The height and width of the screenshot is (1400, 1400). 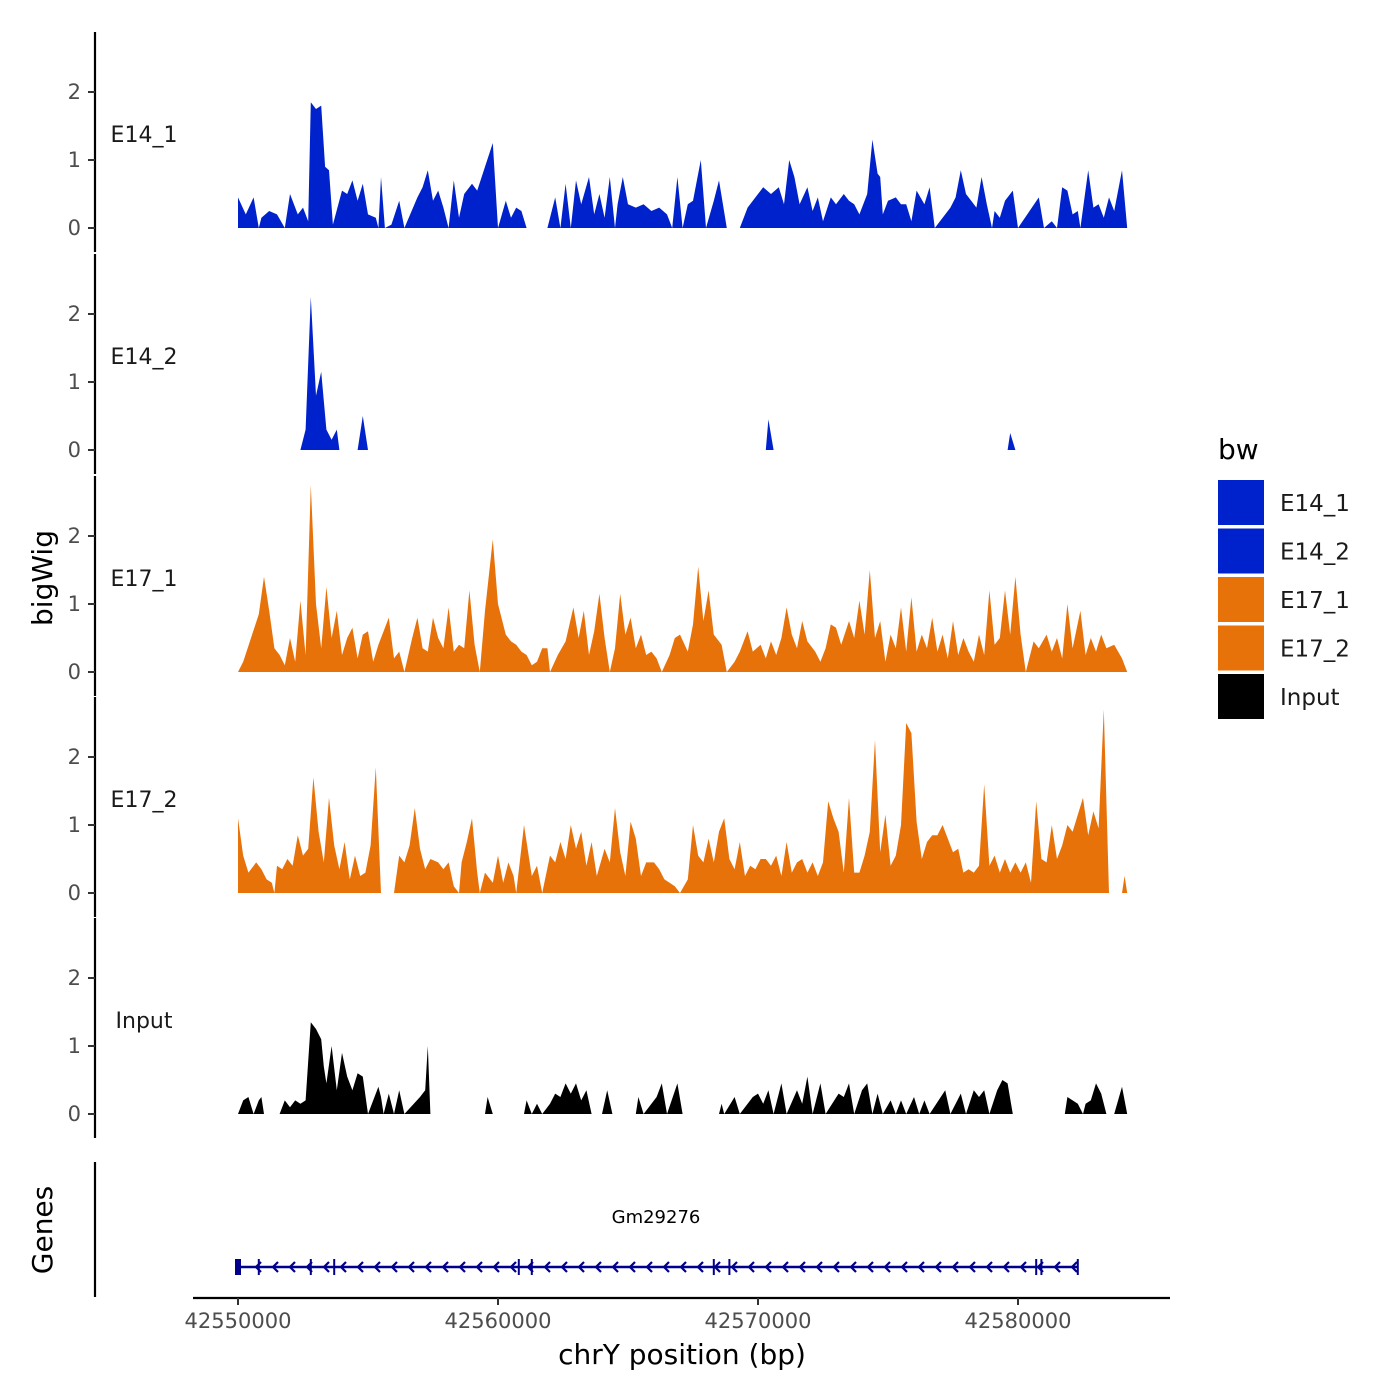 I want to click on track-input: 0 1 2 Input, so click(x=598, y=1028).